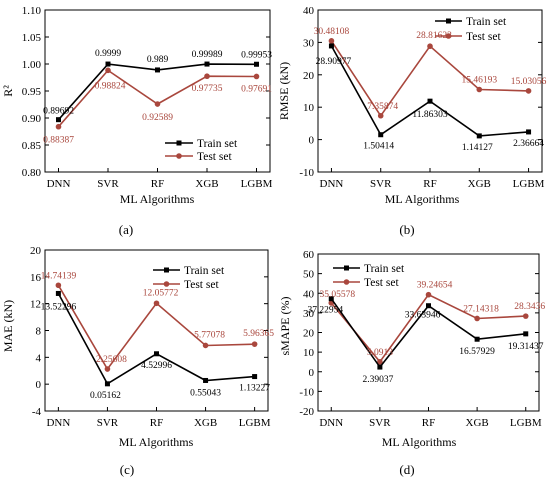 The height and width of the screenshot is (482, 550). I want to click on rmse-y-tick-label: 0, so click(312, 141).